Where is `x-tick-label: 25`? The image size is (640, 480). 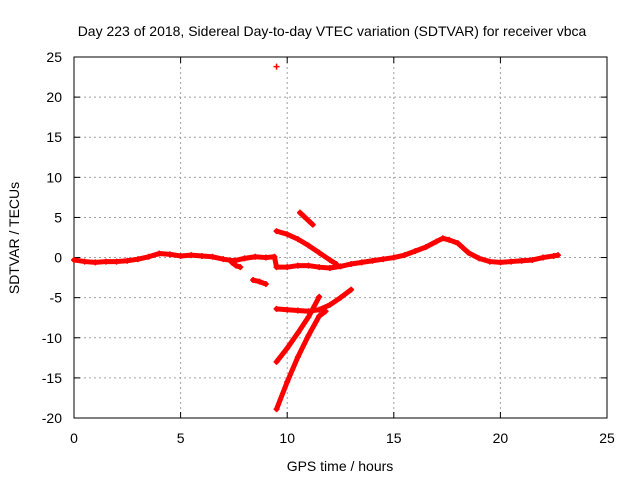
x-tick-label: 25 is located at coordinates (607, 438).